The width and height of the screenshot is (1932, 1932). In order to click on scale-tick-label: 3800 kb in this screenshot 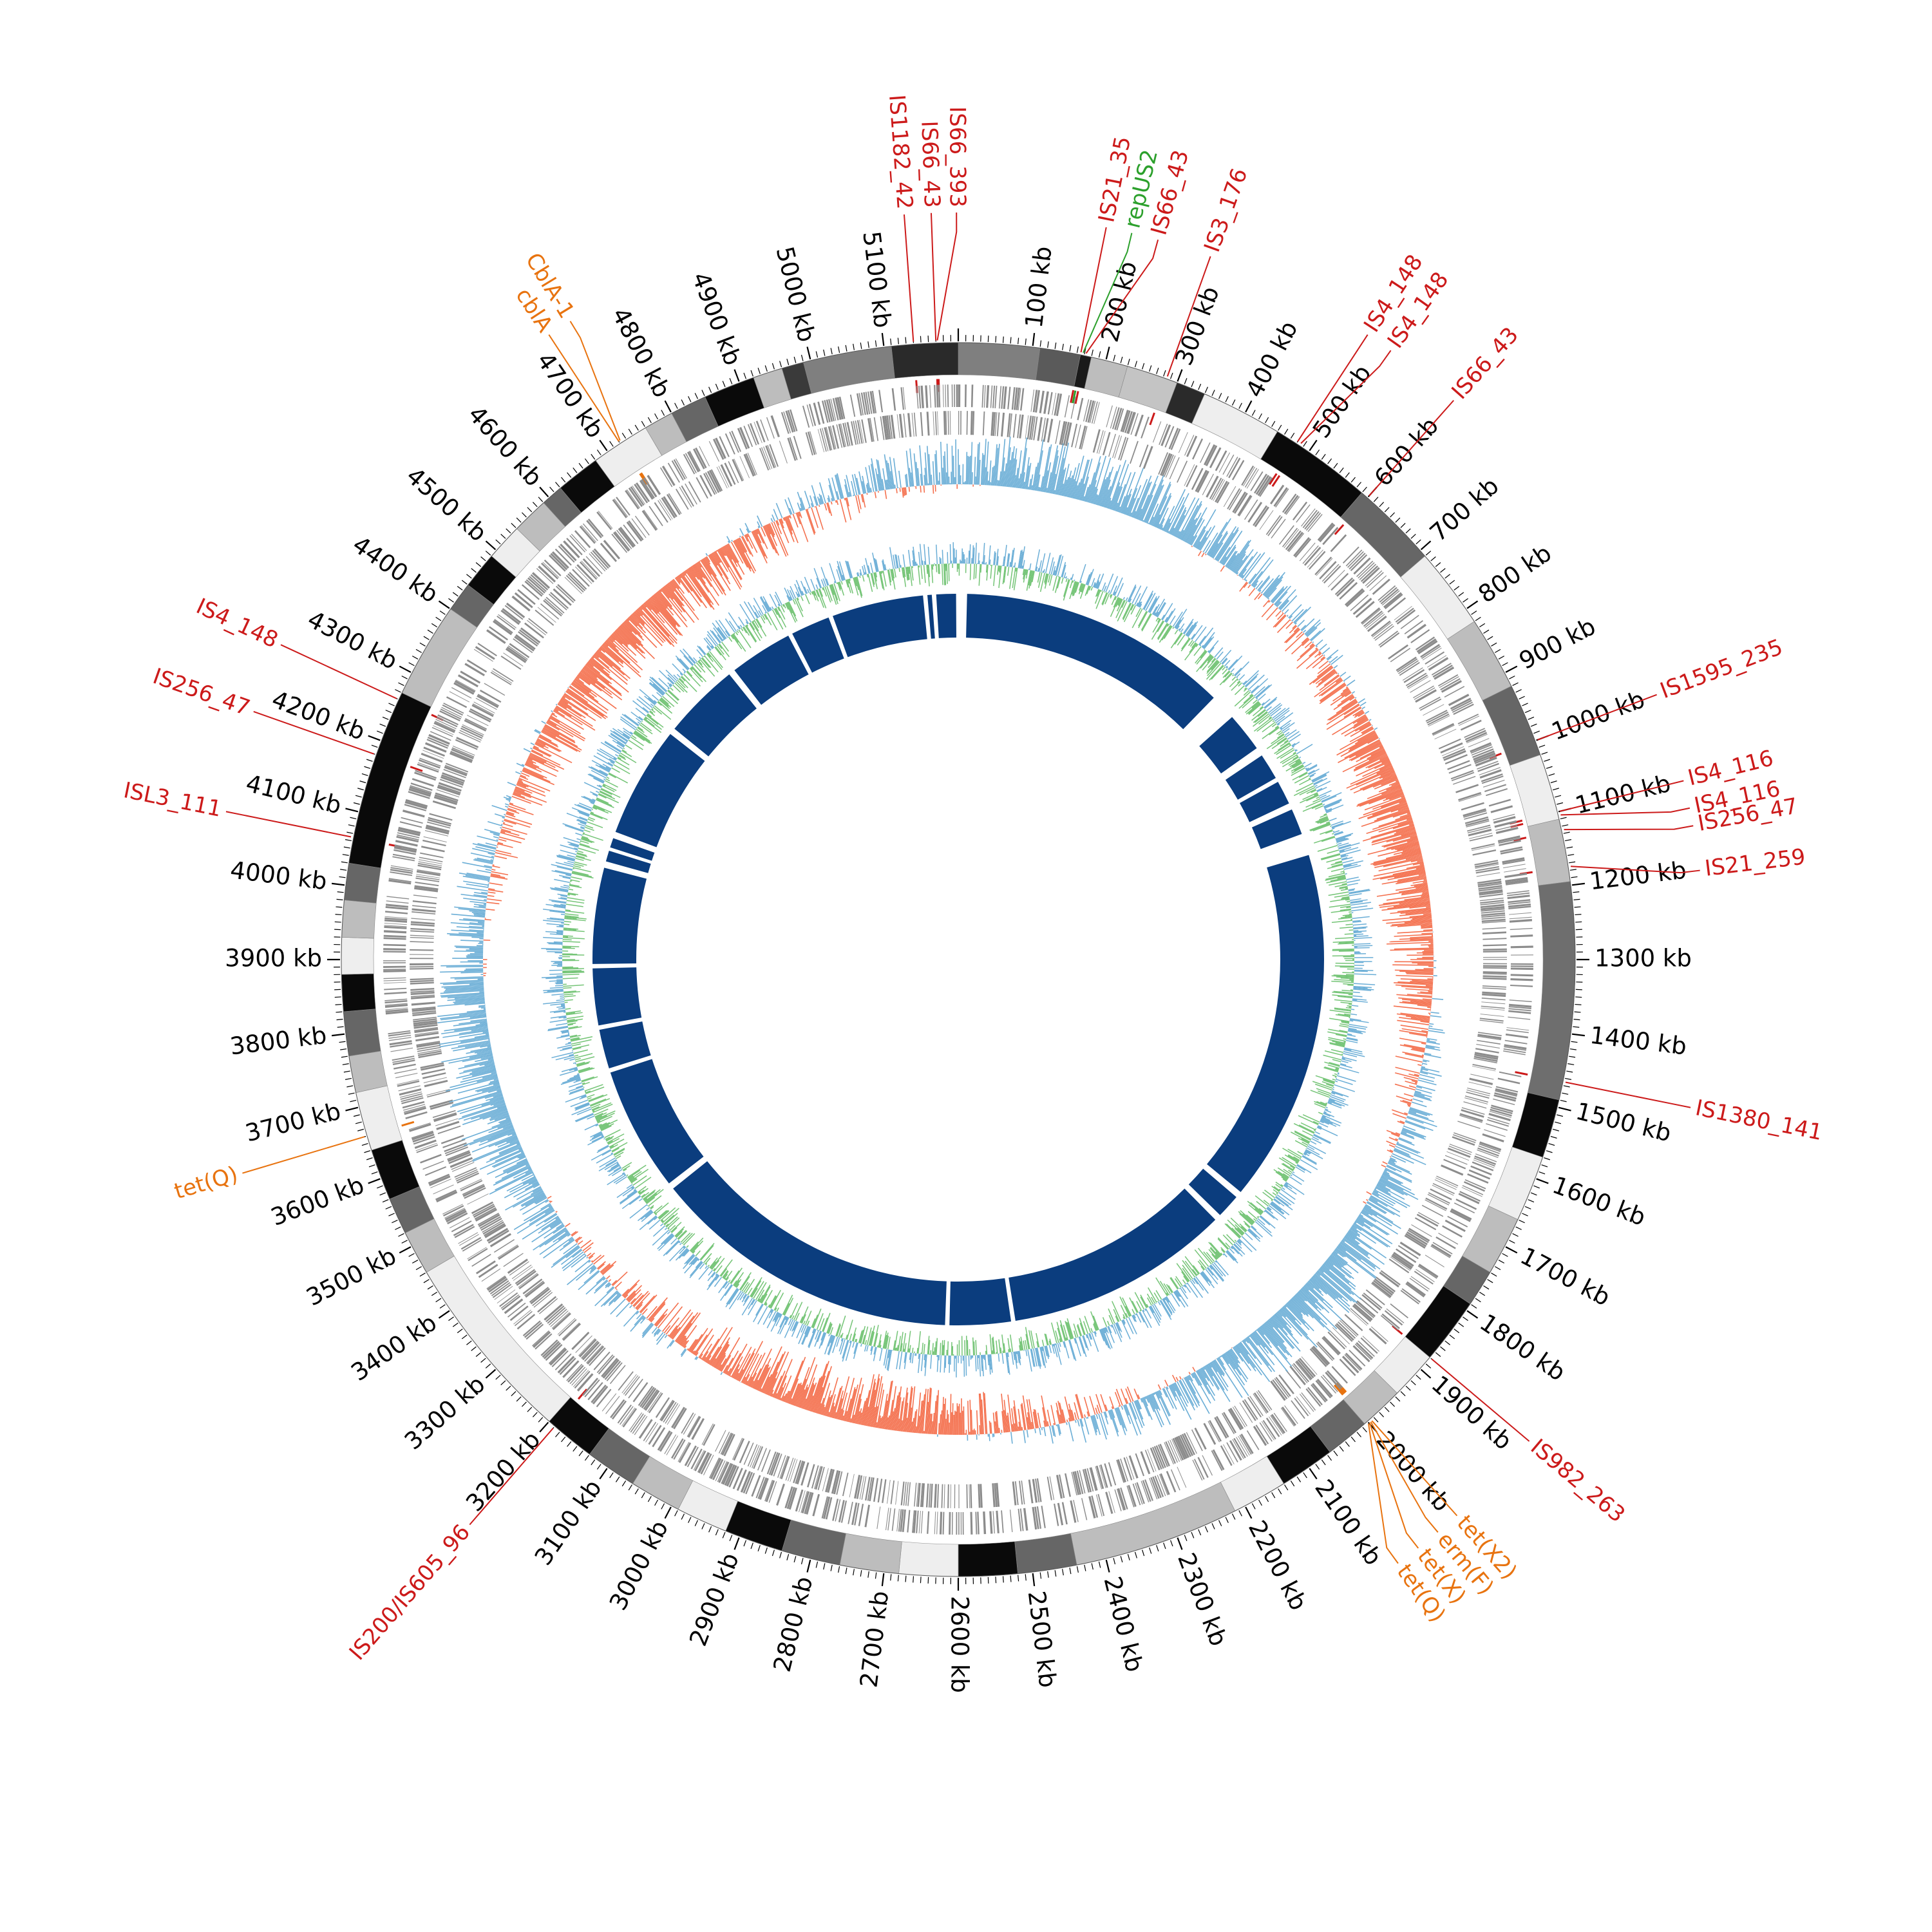, I will do `click(278, 1041)`.